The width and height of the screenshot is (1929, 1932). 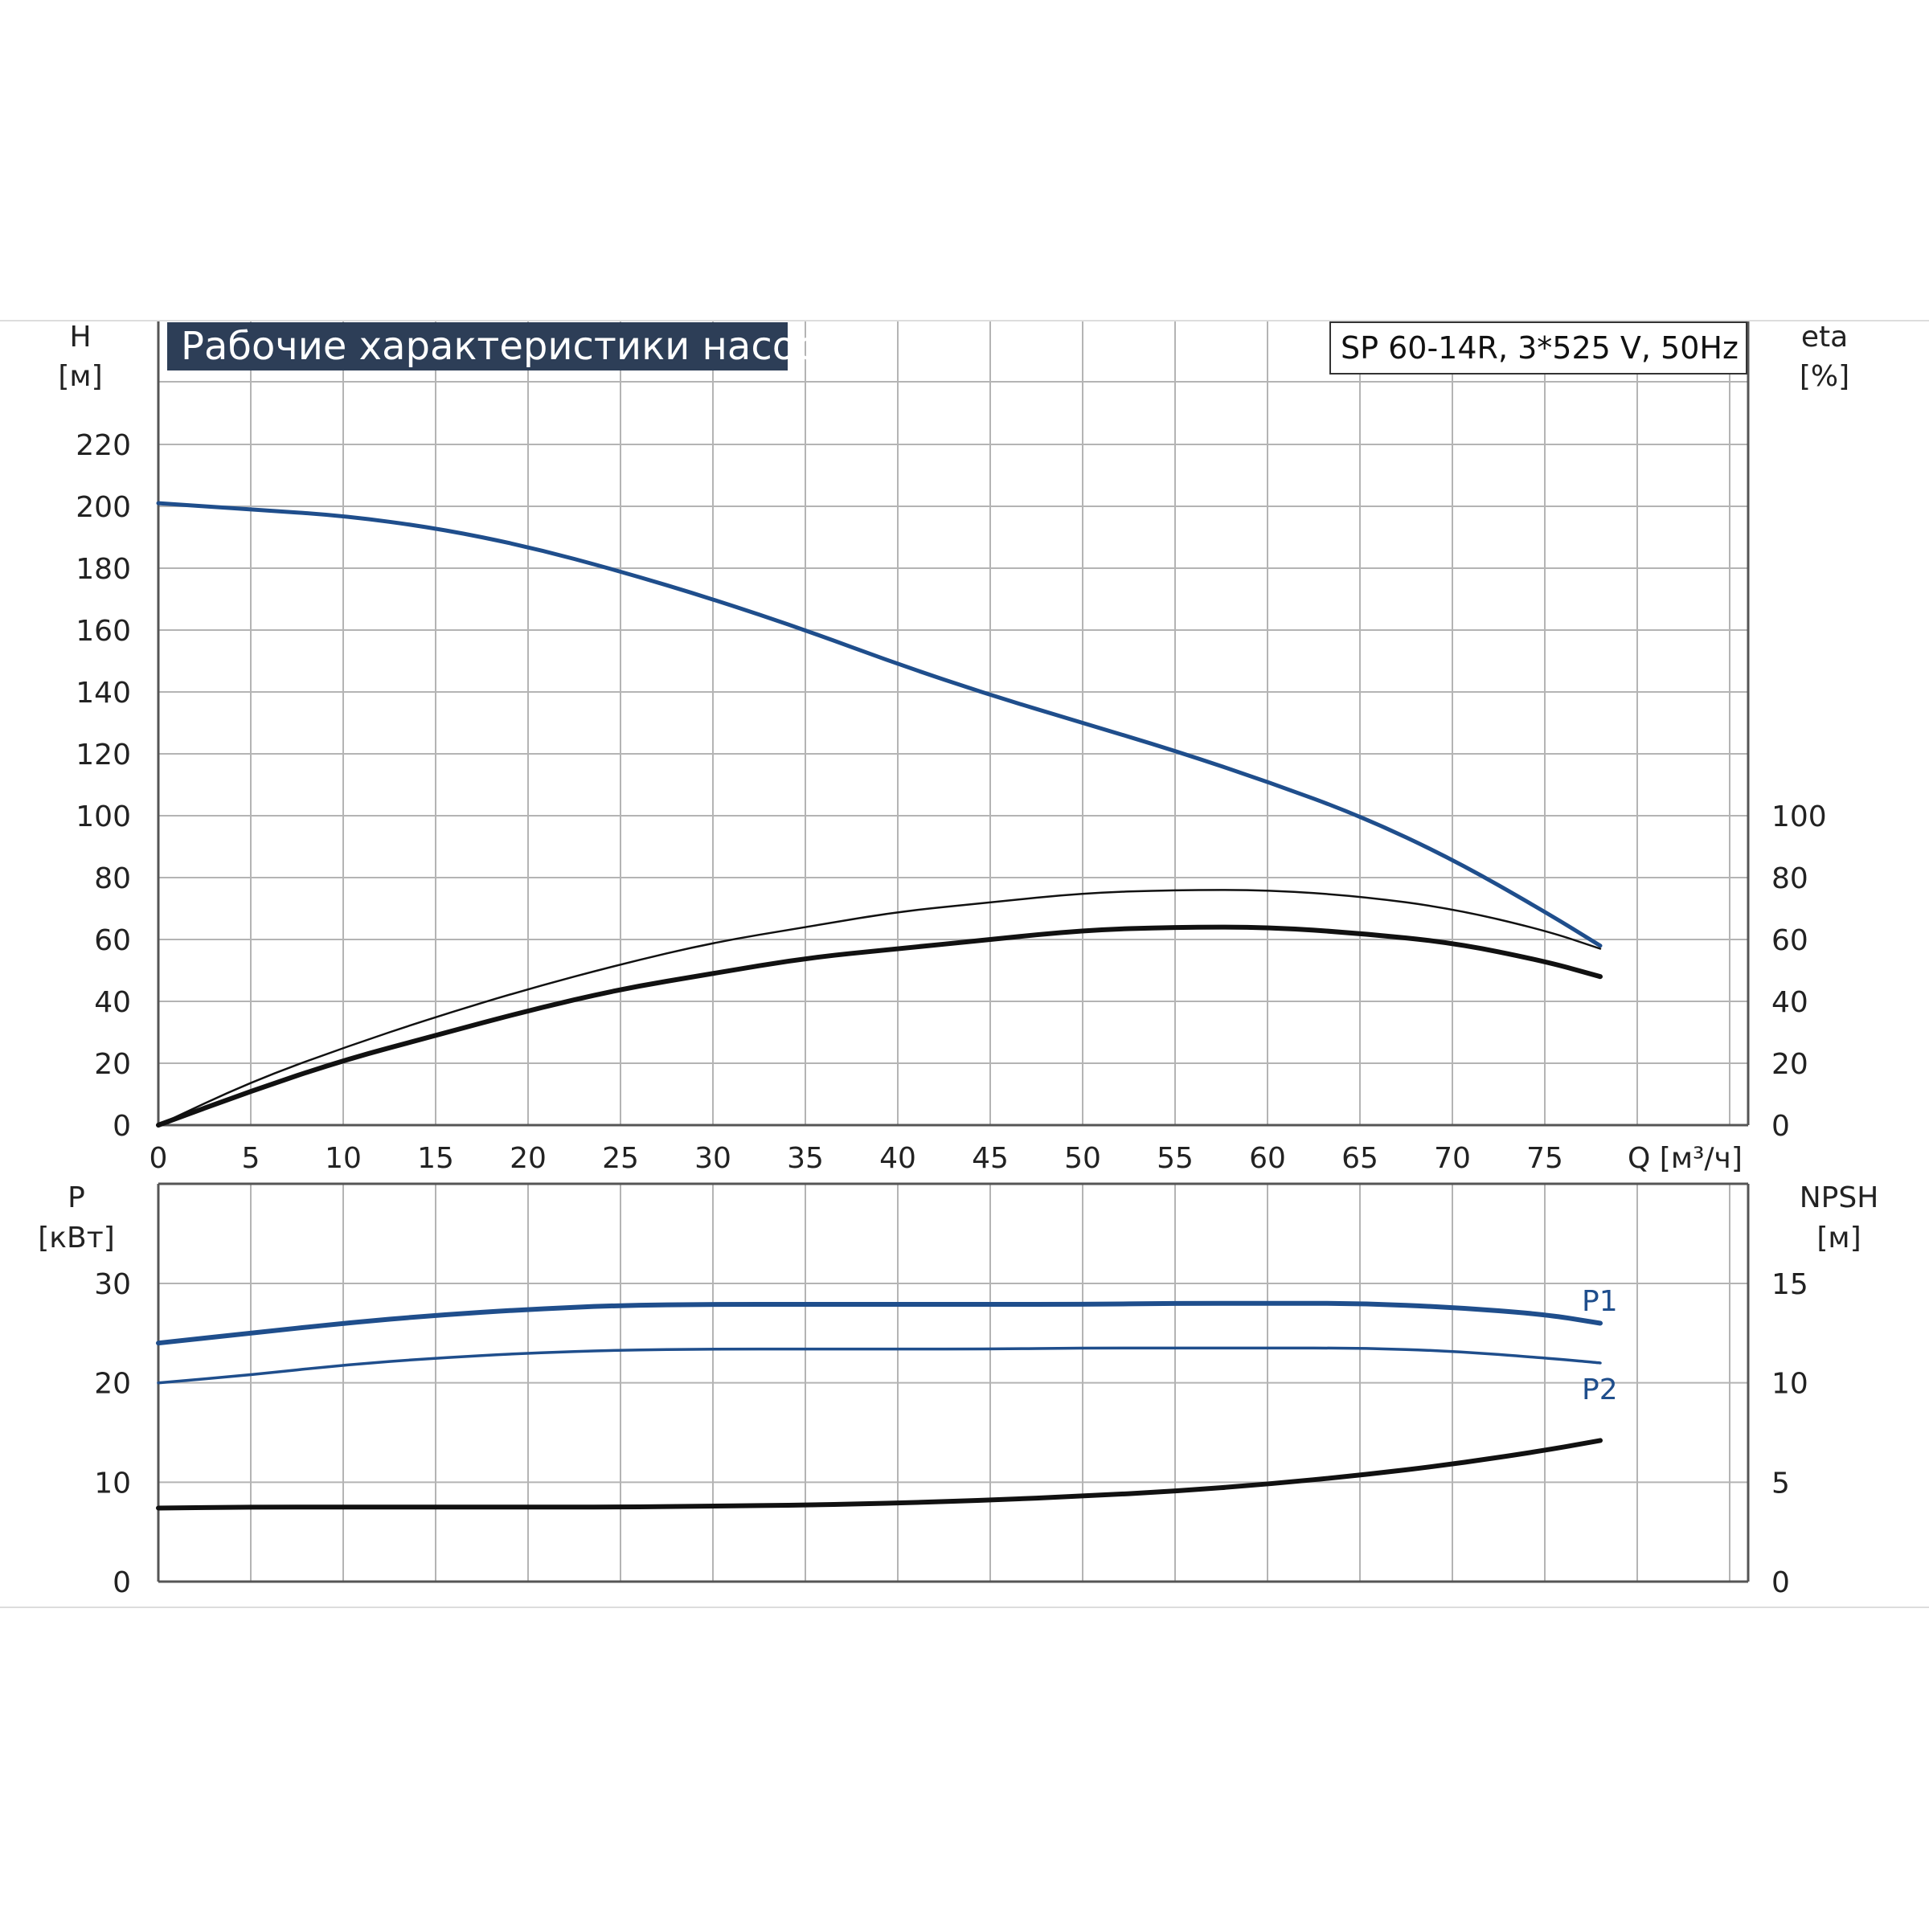 What do you see at coordinates (251, 1158) in the screenshot?
I see `x-tick-label: 5` at bounding box center [251, 1158].